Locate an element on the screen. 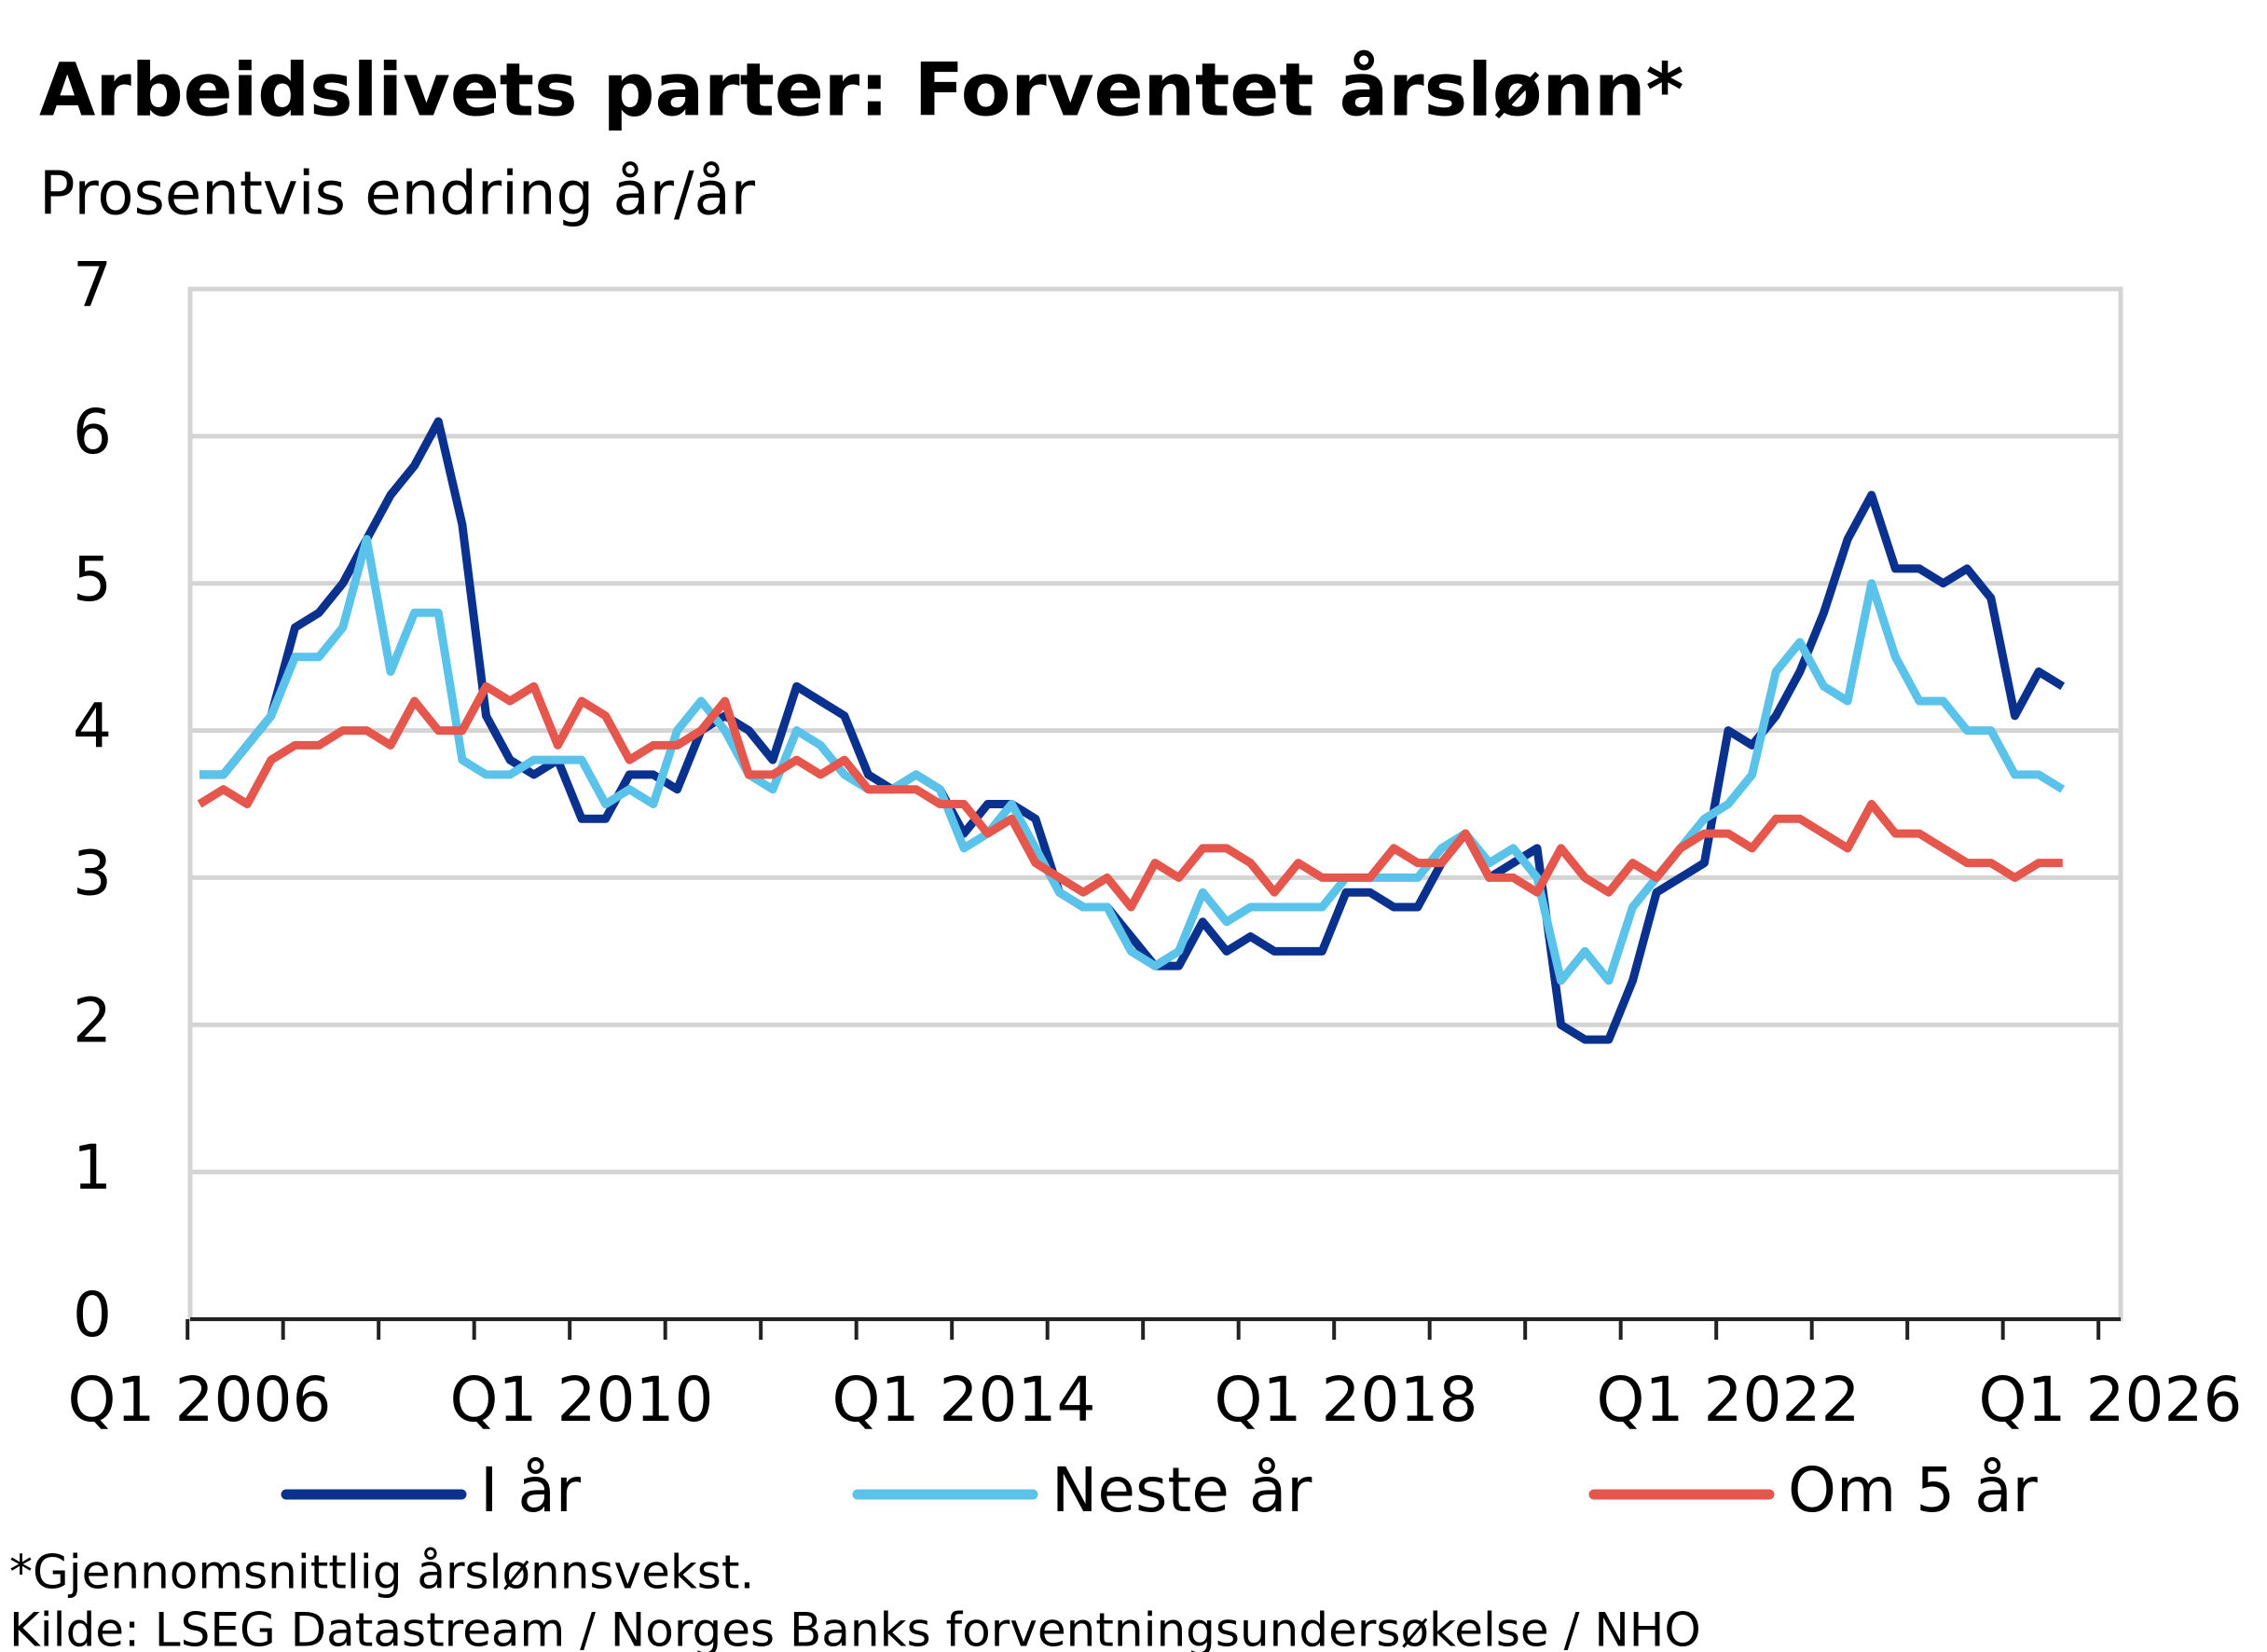 The image size is (2267, 1652). chart-title: Arbeidslivets parter: Forventet årslønn* is located at coordinates (861, 90).